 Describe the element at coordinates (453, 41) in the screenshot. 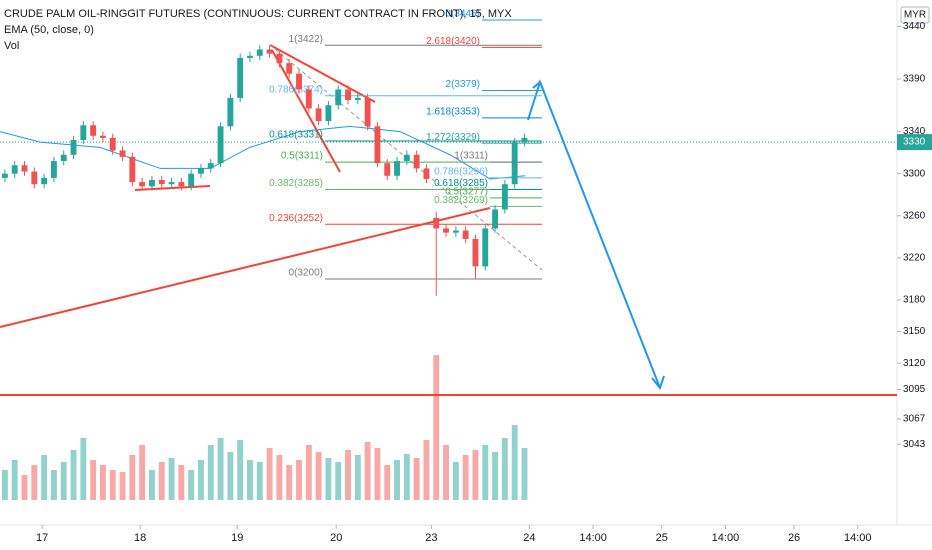

I see `fib-label: 2.618(3420)` at that location.